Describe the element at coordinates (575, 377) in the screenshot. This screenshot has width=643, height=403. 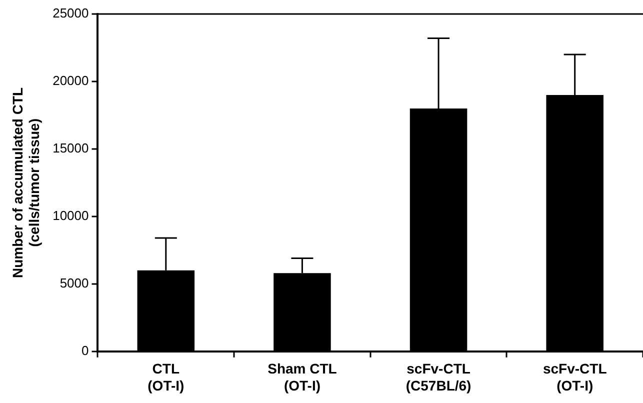
I see `x-tick-label: scFv-CTL (OT-I)` at that location.